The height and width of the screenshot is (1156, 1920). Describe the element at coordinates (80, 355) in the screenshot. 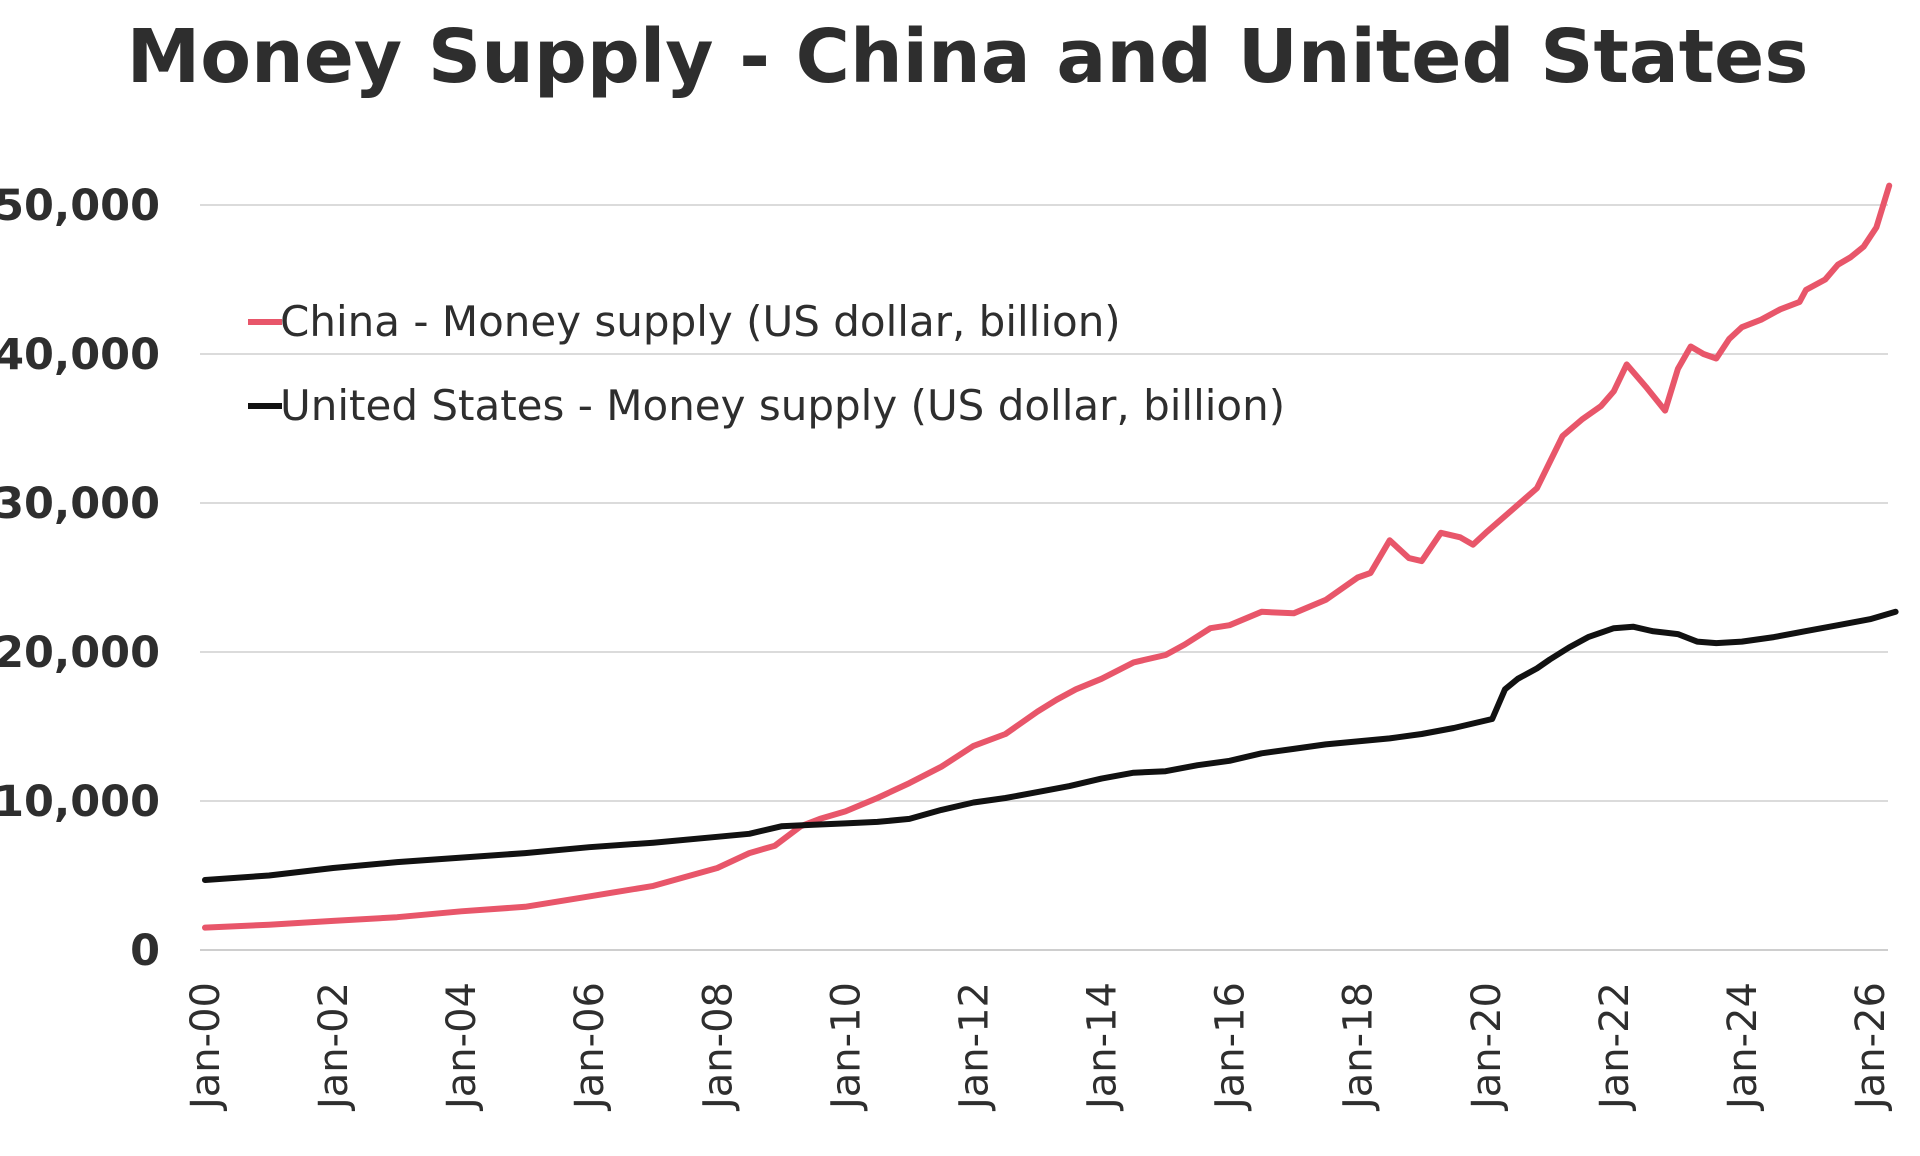

I see `y-tick-label: 40,000` at that location.